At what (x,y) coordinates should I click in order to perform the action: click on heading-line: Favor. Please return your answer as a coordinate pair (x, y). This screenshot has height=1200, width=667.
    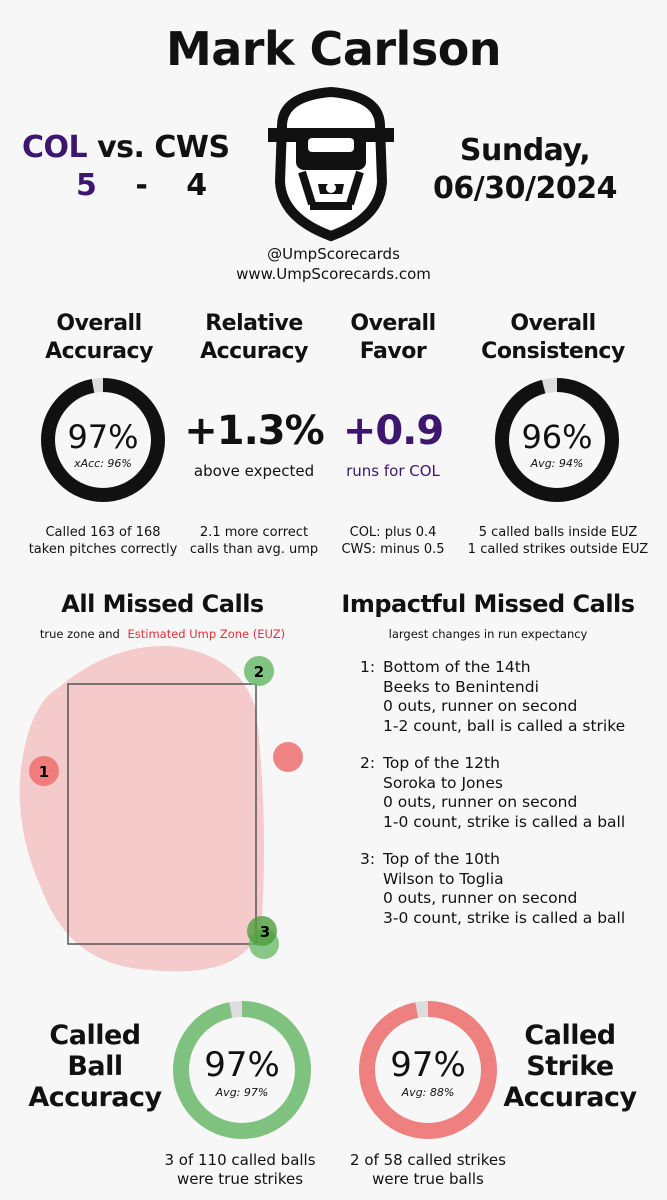
    Looking at the image, I should click on (393, 351).